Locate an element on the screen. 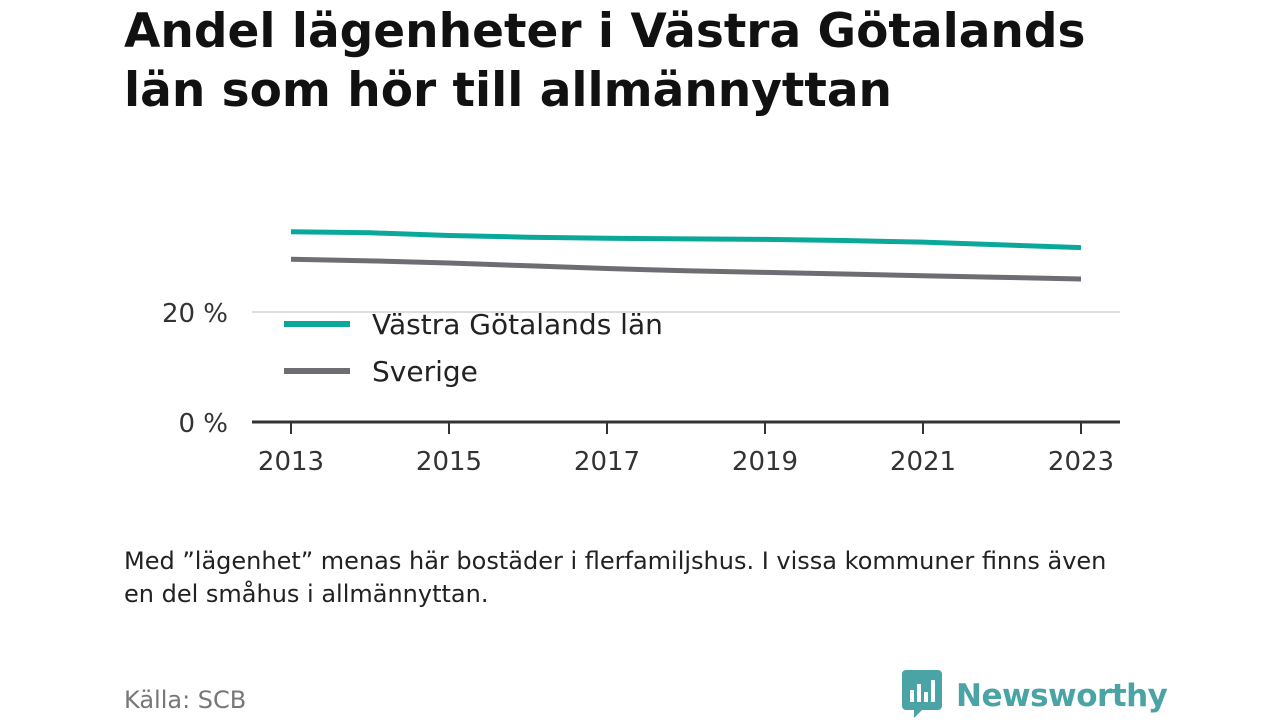 This screenshot has width=1280, height=722. legend-label: Västra Götalands län is located at coordinates (517, 324).